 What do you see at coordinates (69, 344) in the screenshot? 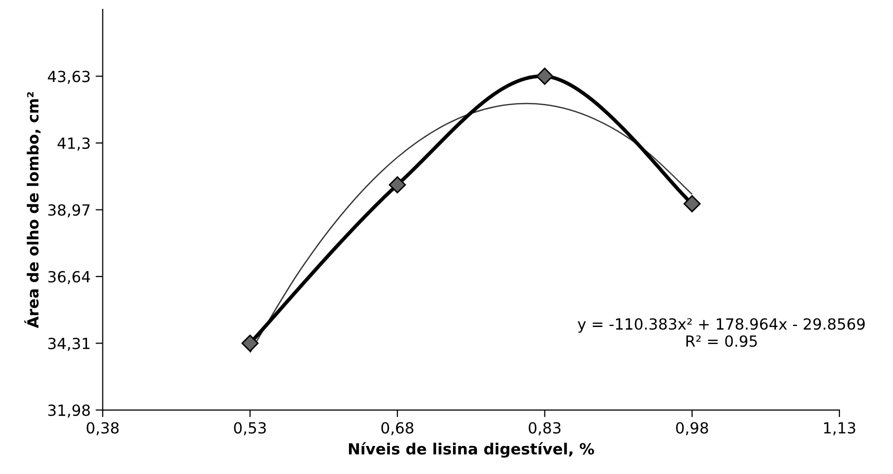
I see `y-tick-label: 34,31` at bounding box center [69, 344].